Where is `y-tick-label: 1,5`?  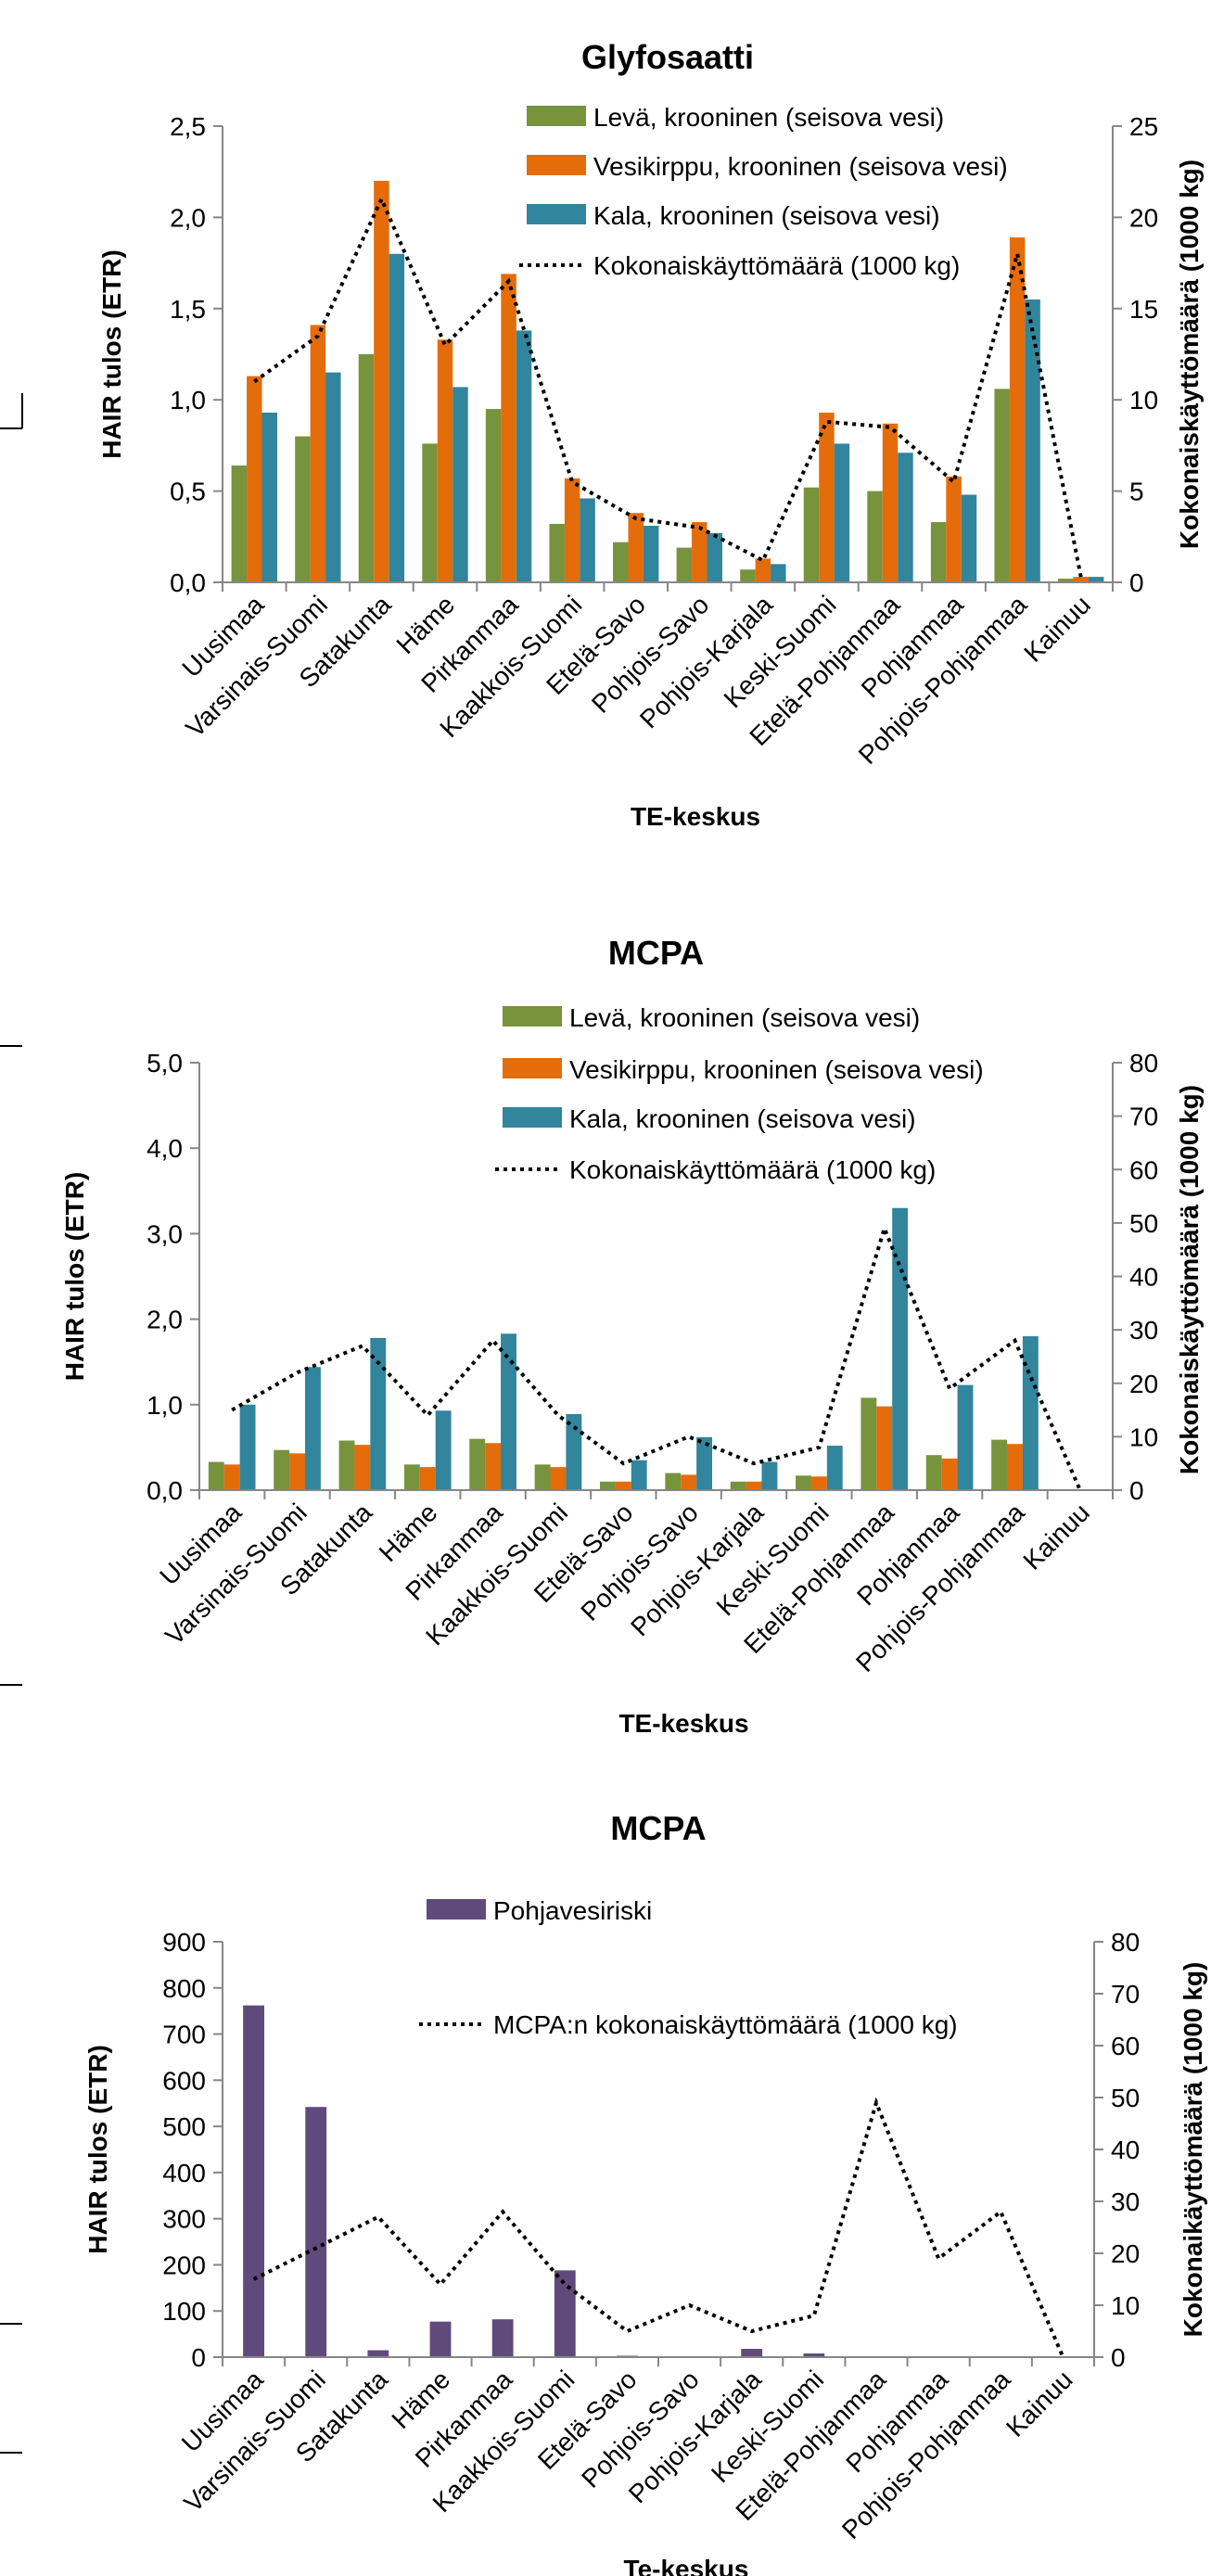
y-tick-label: 1,5 is located at coordinates (188, 309).